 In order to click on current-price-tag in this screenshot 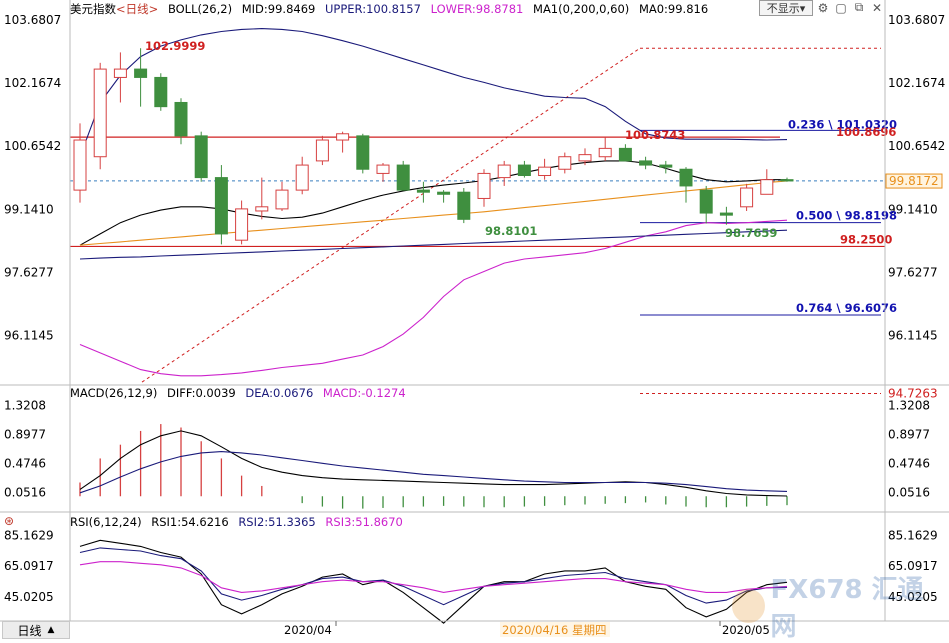, I will do `click(914, 181)`.